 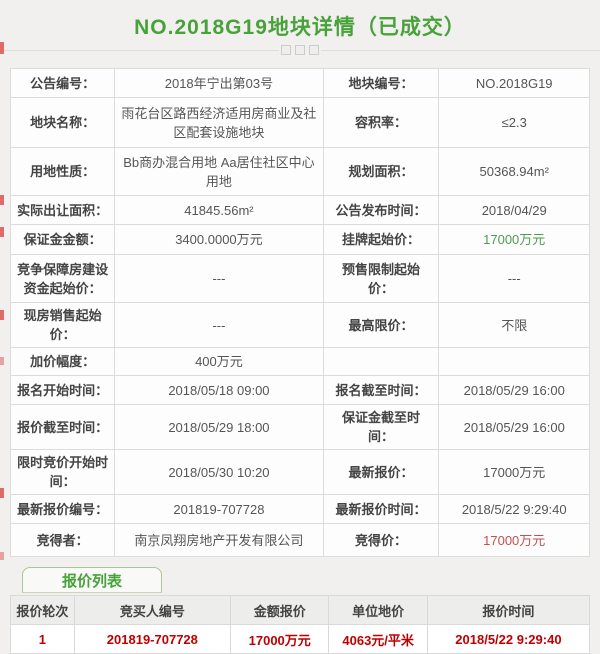 What do you see at coordinates (42, 639) in the screenshot?
I see `quote-round: 1` at bounding box center [42, 639].